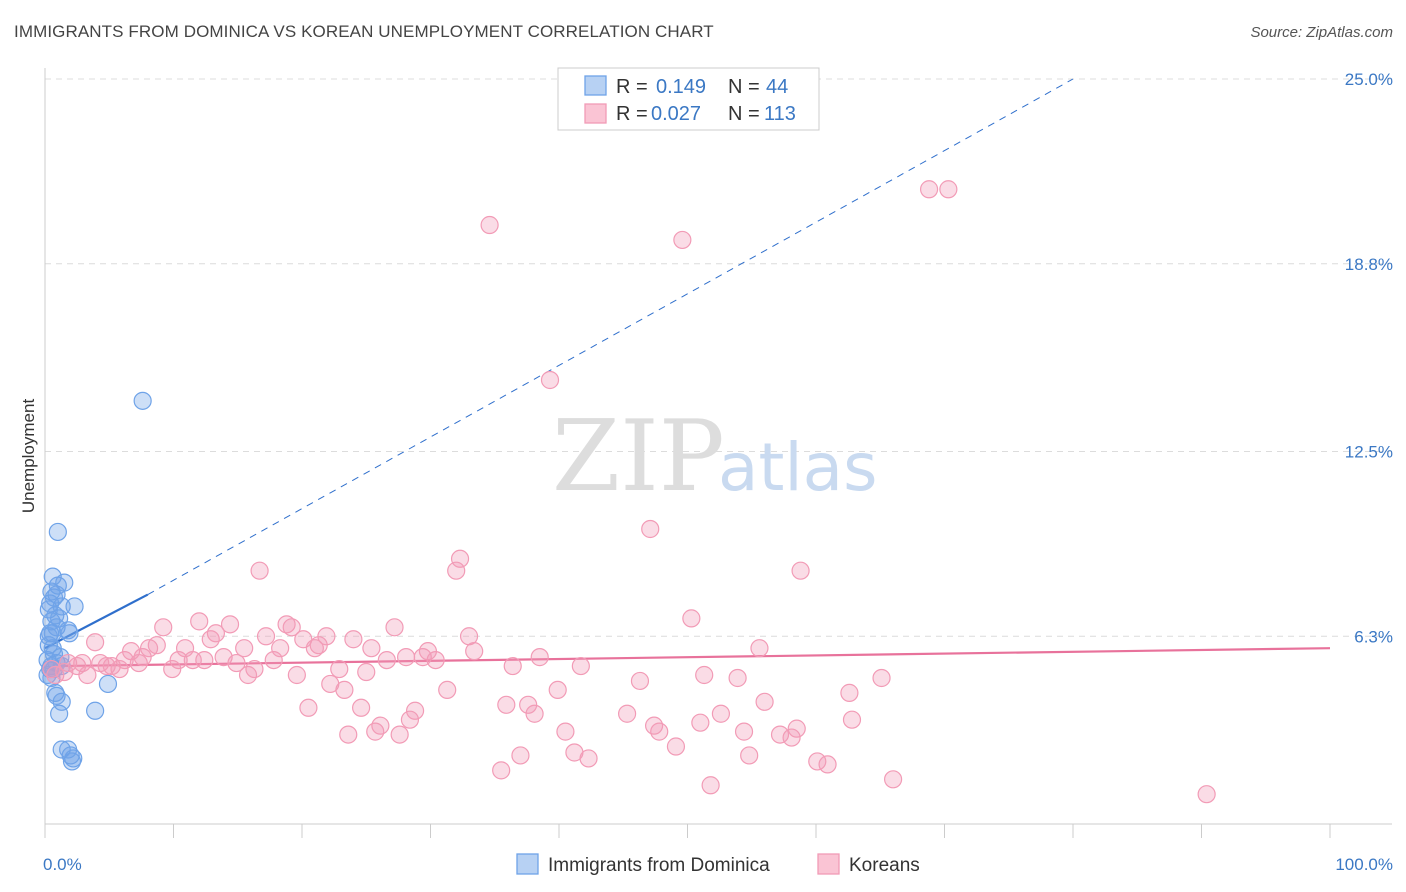 Image resolution: width=1406 pixels, height=892 pixels. What do you see at coordinates (595, 113) in the screenshot?
I see `legend-swatch-koreans` at bounding box center [595, 113].